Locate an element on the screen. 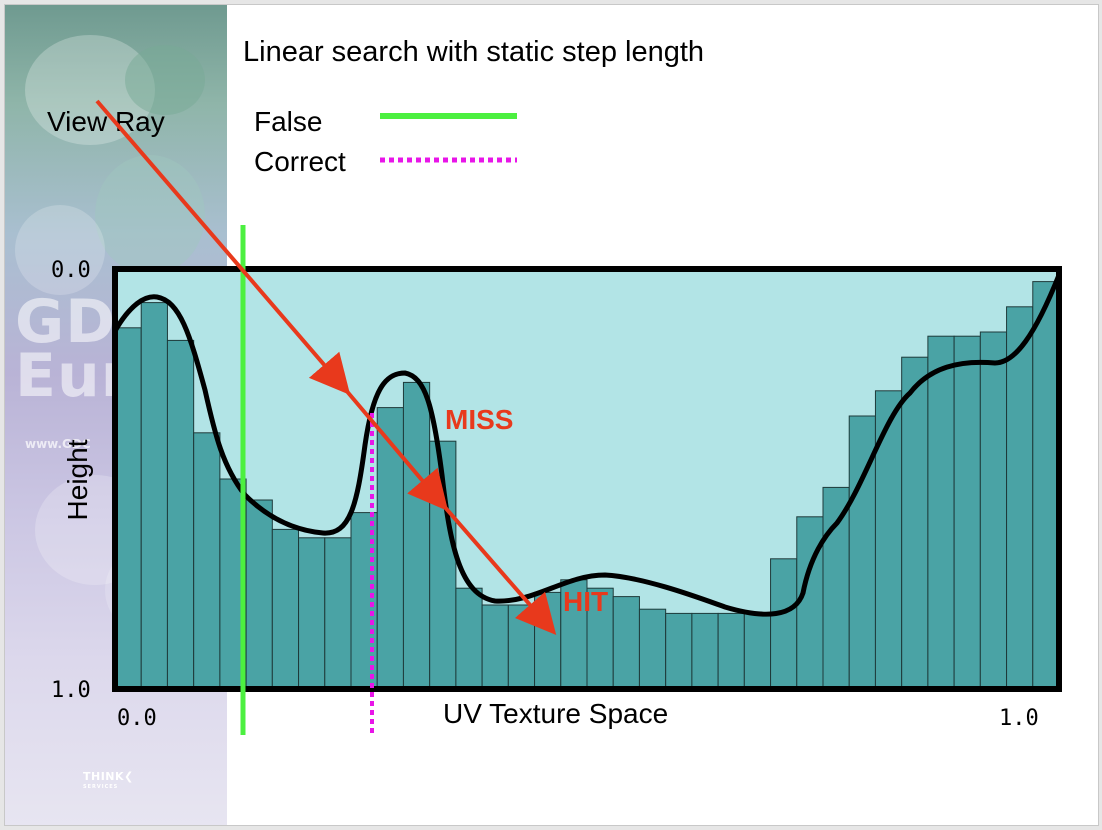 This screenshot has width=1102, height=830. footer-logo-chevron-icon: ❮ is located at coordinates (129, 776).